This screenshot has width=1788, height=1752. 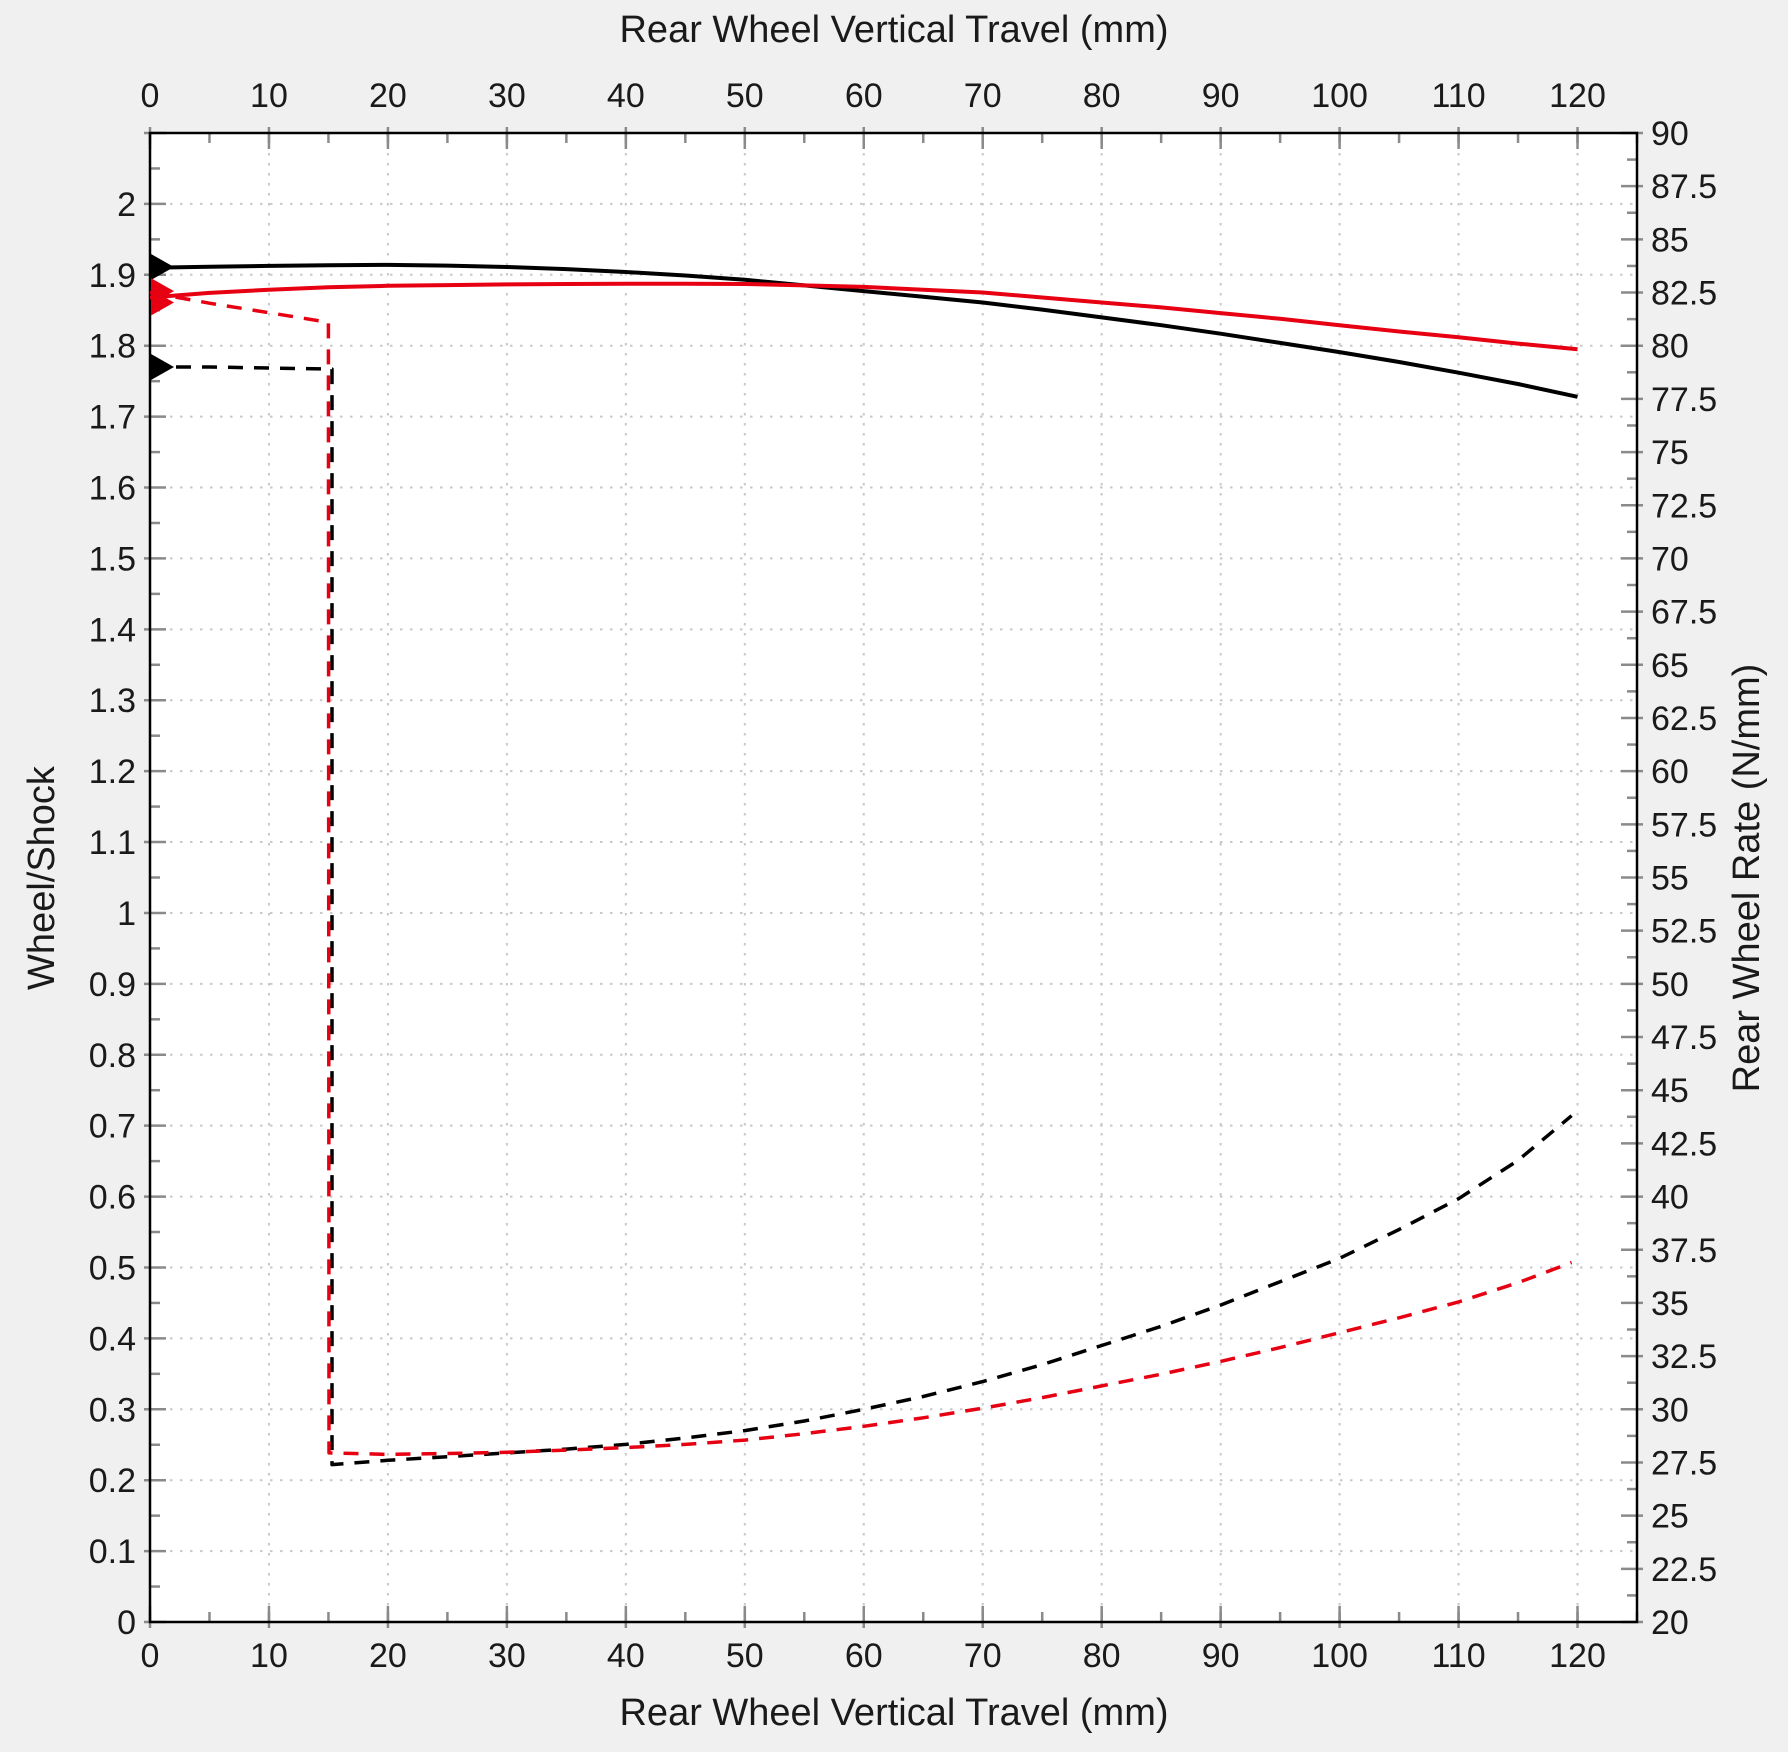 What do you see at coordinates (1102, 96) in the screenshot?
I see `top-x-tick-label: 80` at bounding box center [1102, 96].